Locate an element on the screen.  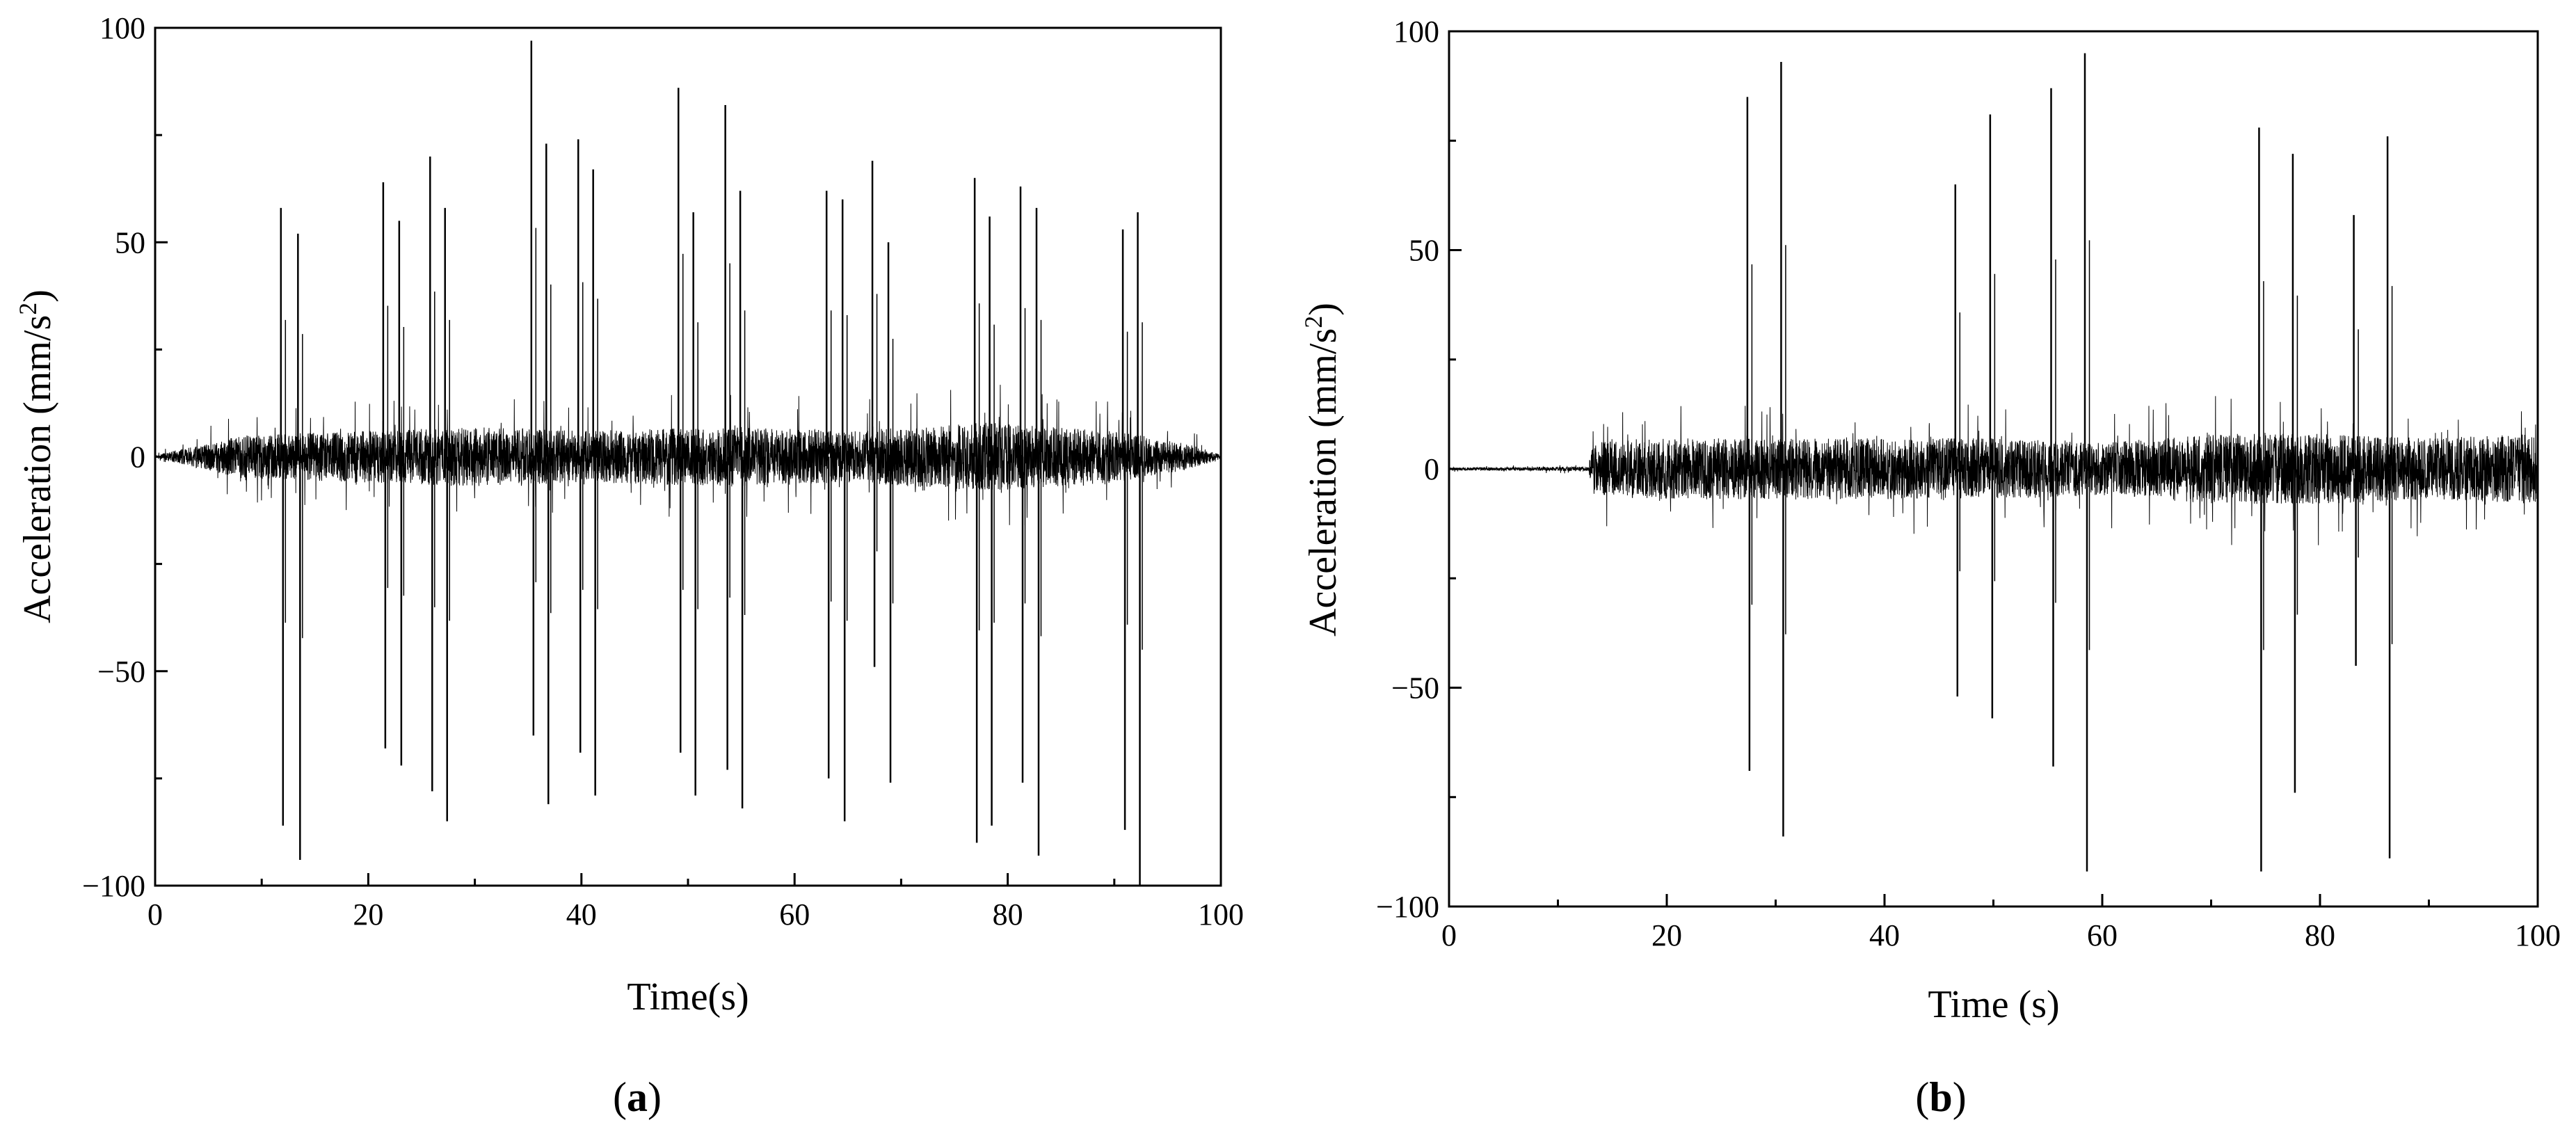
y-axis-title-a: Acceleration (mm/s2) is located at coordinates (36, 456).